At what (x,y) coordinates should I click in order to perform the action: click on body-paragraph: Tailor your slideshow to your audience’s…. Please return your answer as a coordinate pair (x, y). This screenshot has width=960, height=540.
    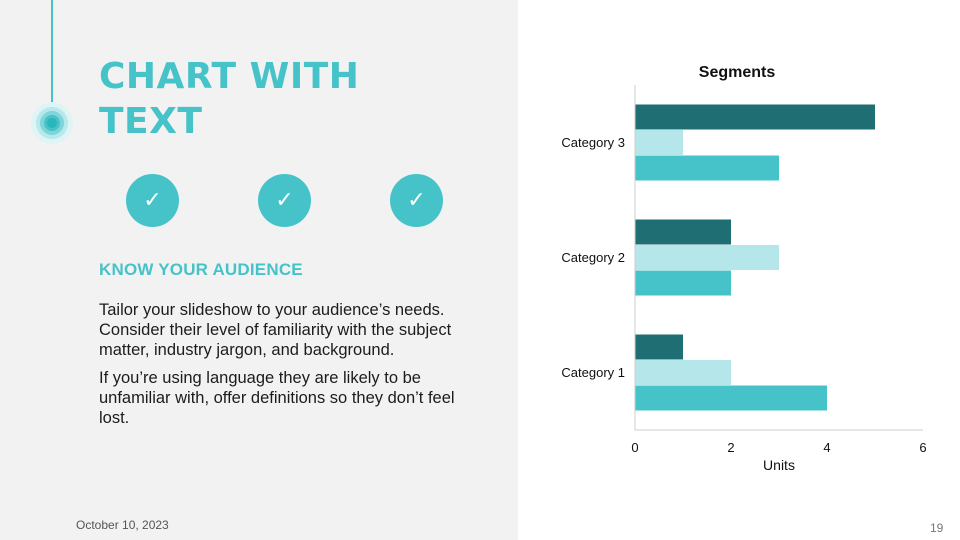
    Looking at the image, I should click on (275, 330).